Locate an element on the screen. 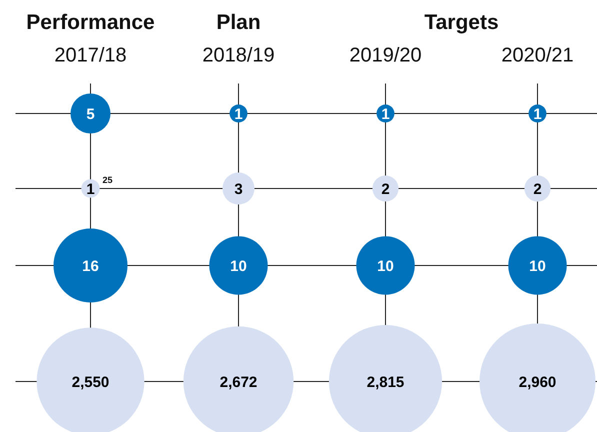  data-label: 3 is located at coordinates (238, 189).